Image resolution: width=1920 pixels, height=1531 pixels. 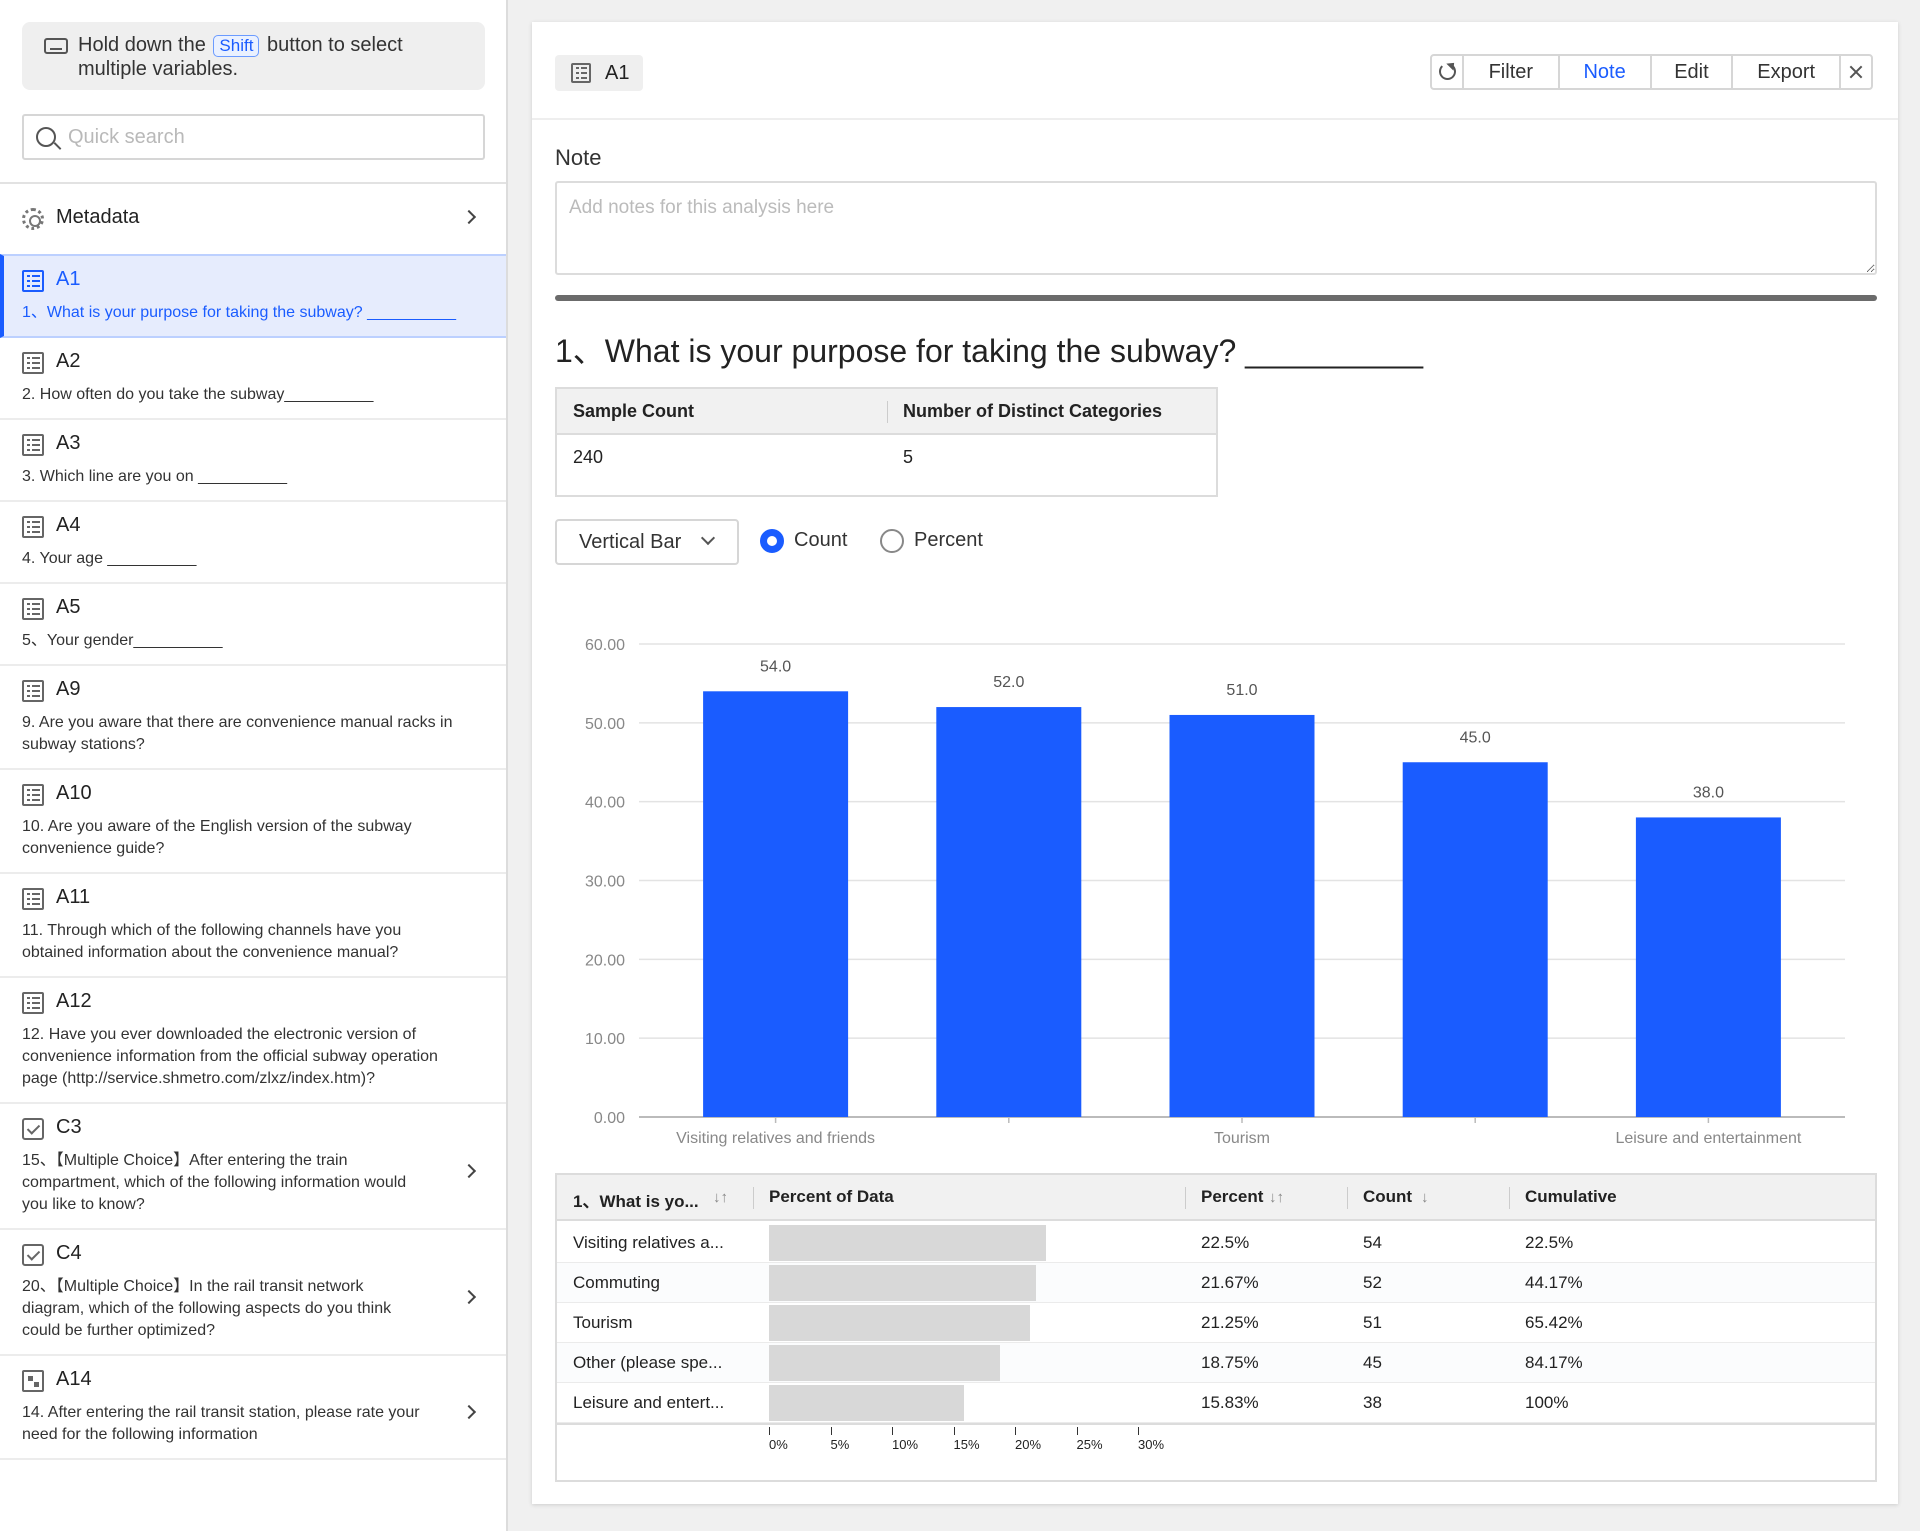 I want to click on header-divider, so click(x=1215, y=119).